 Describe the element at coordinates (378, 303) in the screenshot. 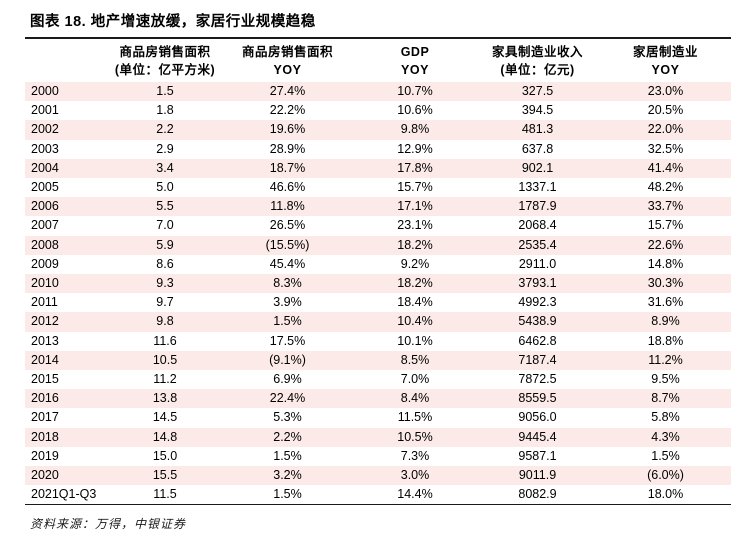

I see `table-row: 2011 9.7 3.9% 18.4% 4992.3 31.6%` at that location.